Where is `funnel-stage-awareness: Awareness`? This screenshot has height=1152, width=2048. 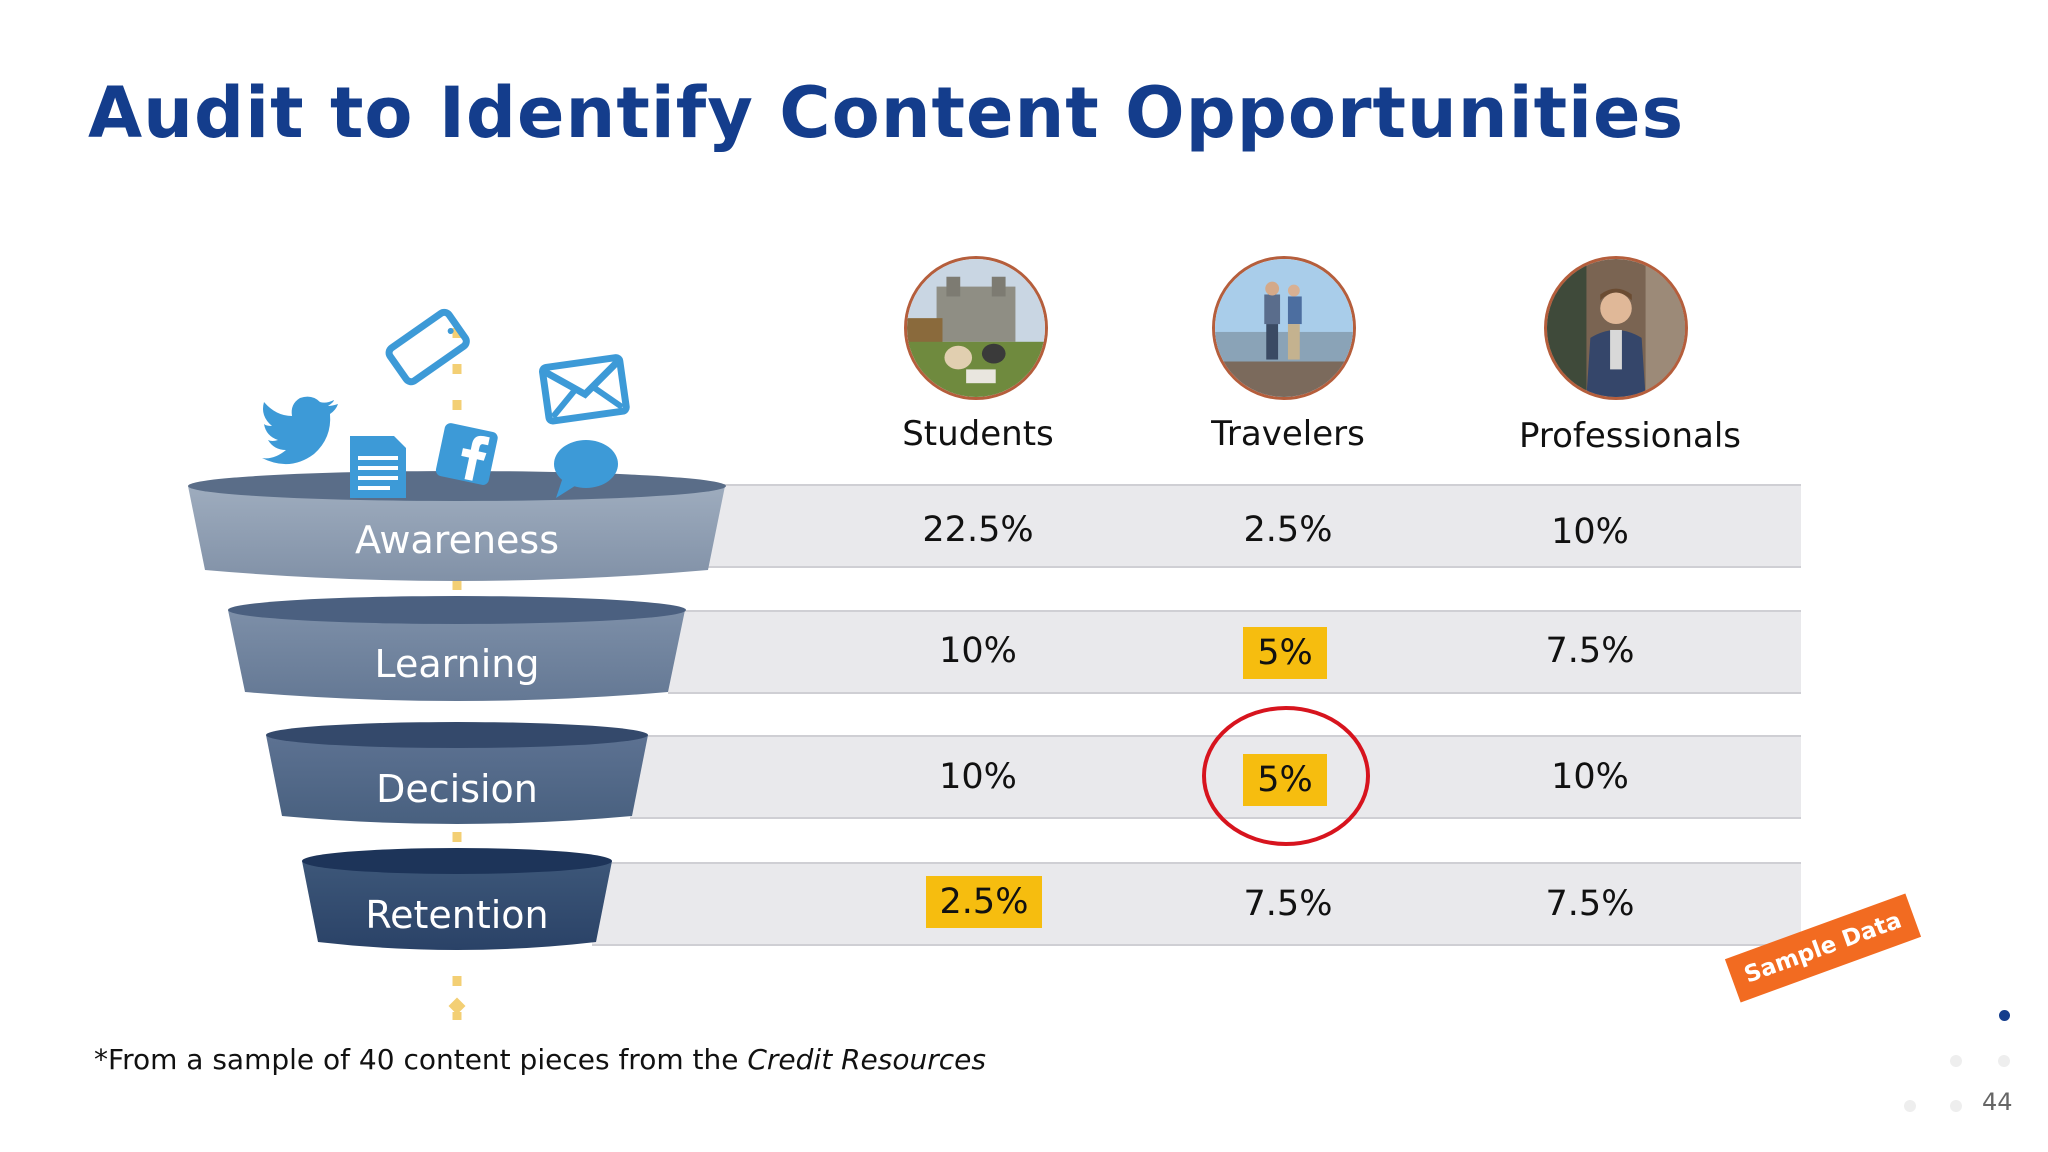 funnel-stage-awareness: Awareness is located at coordinates (457, 540).